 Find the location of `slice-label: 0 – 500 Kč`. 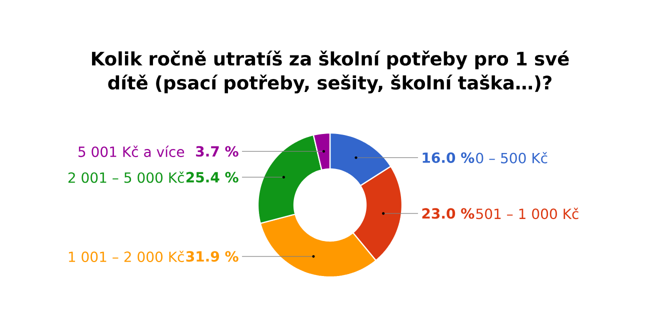

slice-label: 0 – 500 Kč is located at coordinates (512, 158).